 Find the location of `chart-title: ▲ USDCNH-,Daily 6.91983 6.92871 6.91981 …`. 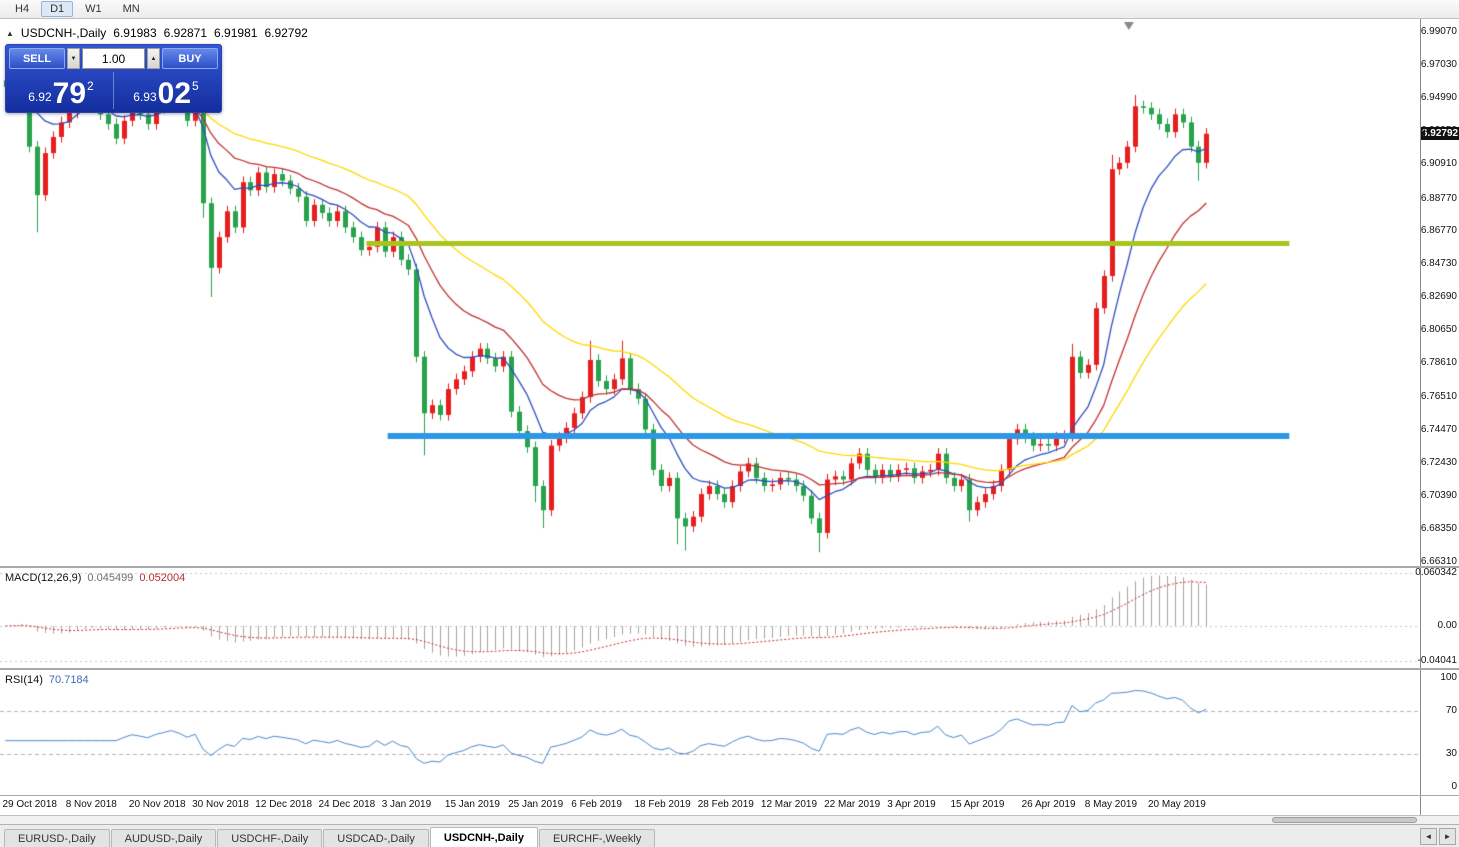

chart-title: ▲ USDCNH-,Daily 6.91983 6.92871 6.91981 … is located at coordinates (157, 33).